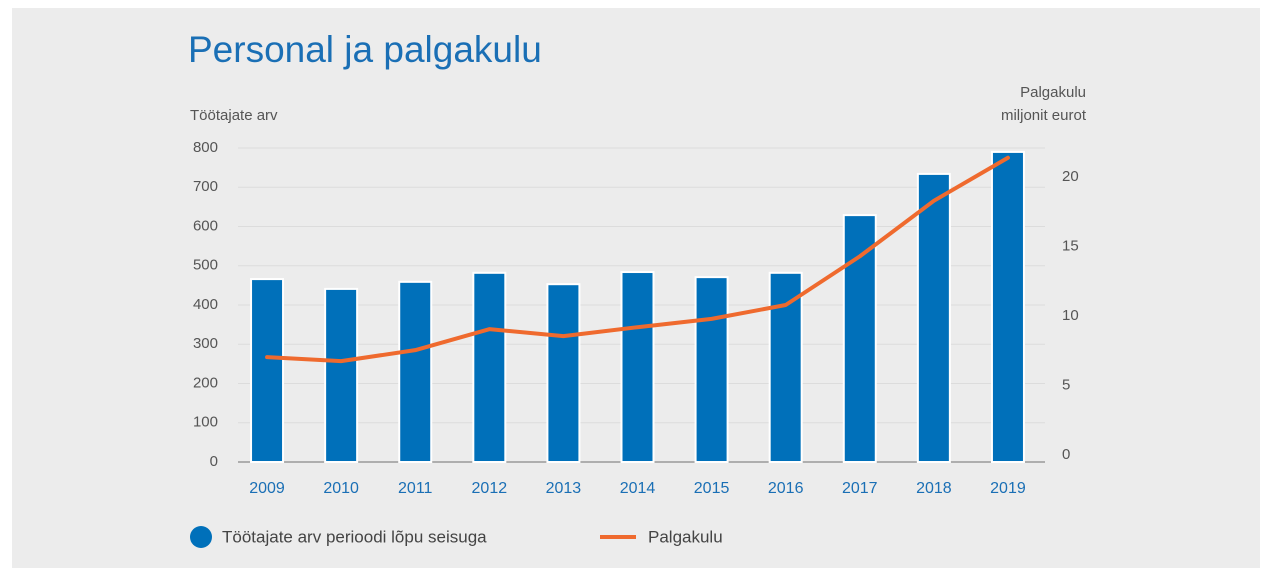 Image resolution: width=1272 pixels, height=569 pixels. I want to click on y-tick-label: 300, so click(205, 343).